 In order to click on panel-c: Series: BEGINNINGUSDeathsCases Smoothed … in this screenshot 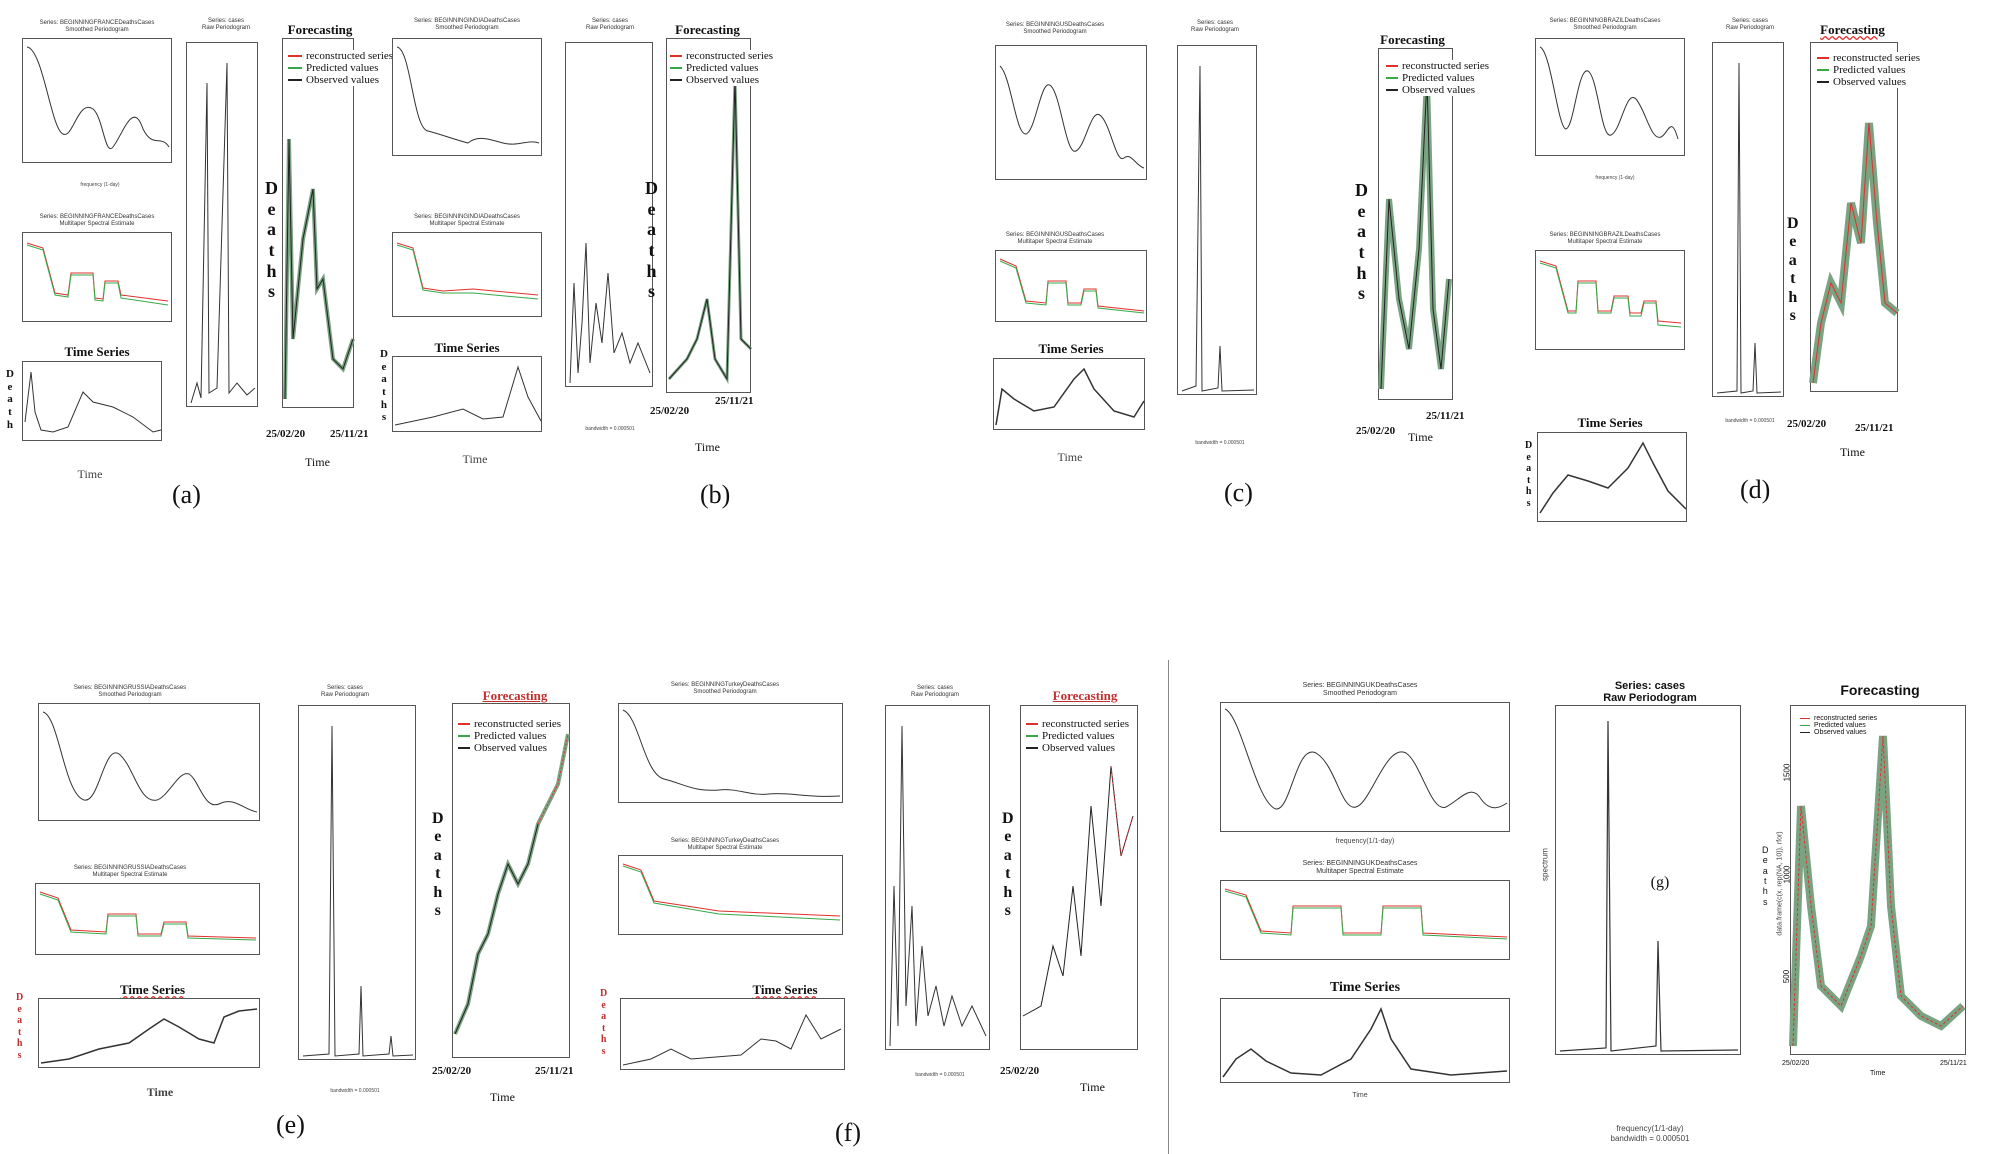, I will do `click(1018, 260)`.